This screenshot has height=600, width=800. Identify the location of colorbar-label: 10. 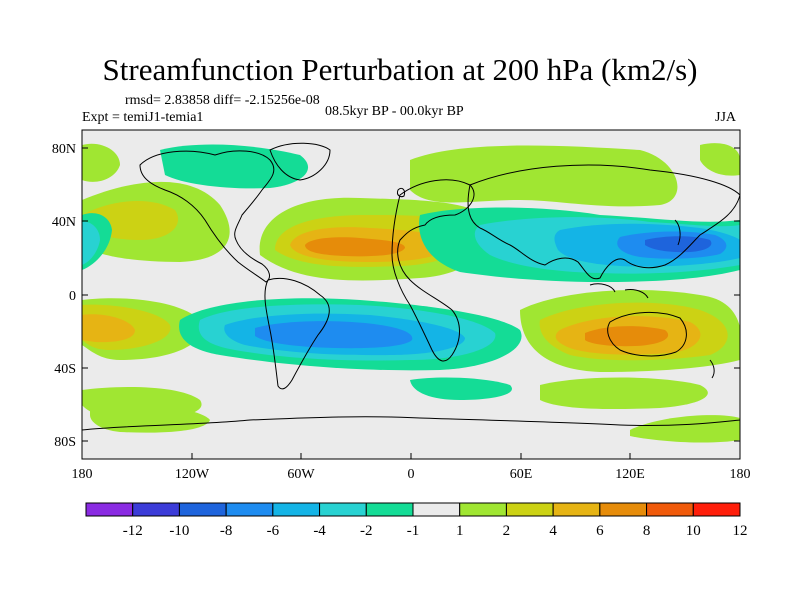
(693, 531).